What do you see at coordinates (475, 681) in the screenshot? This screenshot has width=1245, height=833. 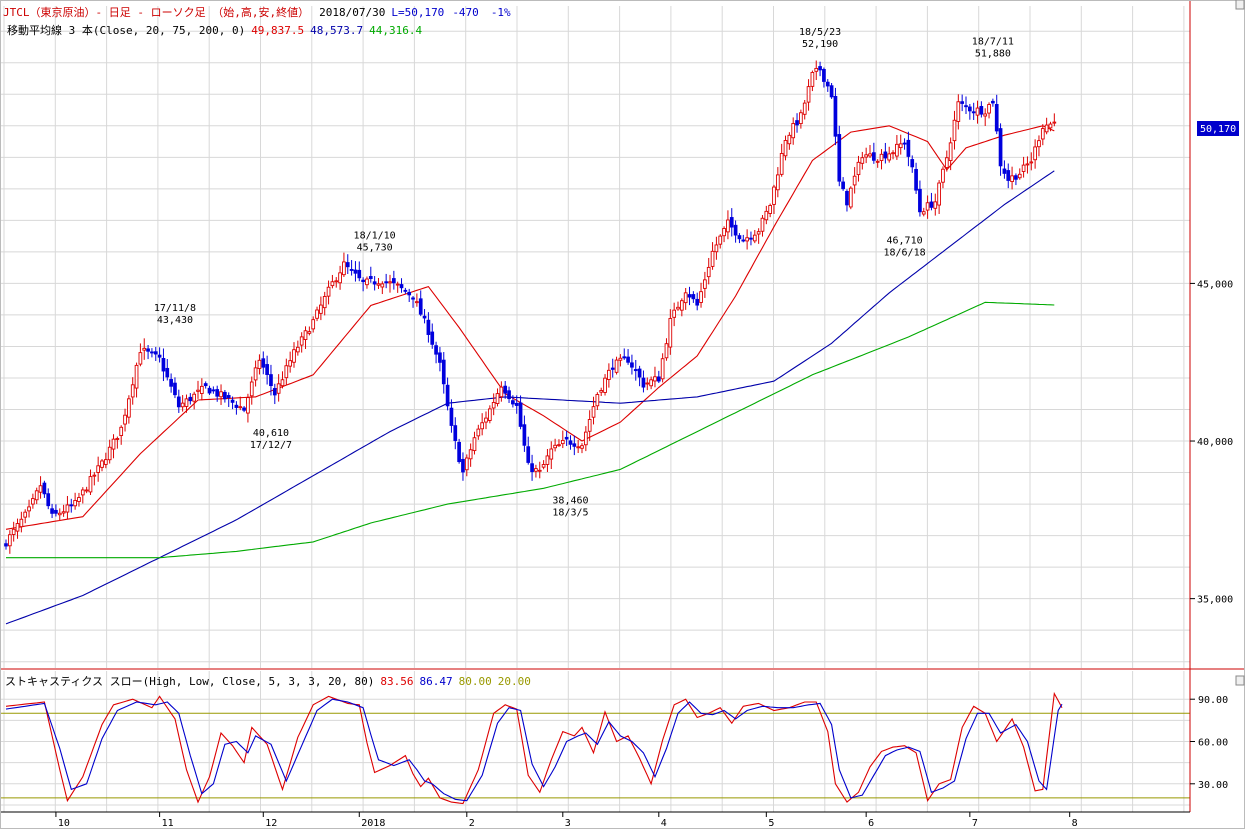 I see `stoch-upper-value: 80.00` at bounding box center [475, 681].